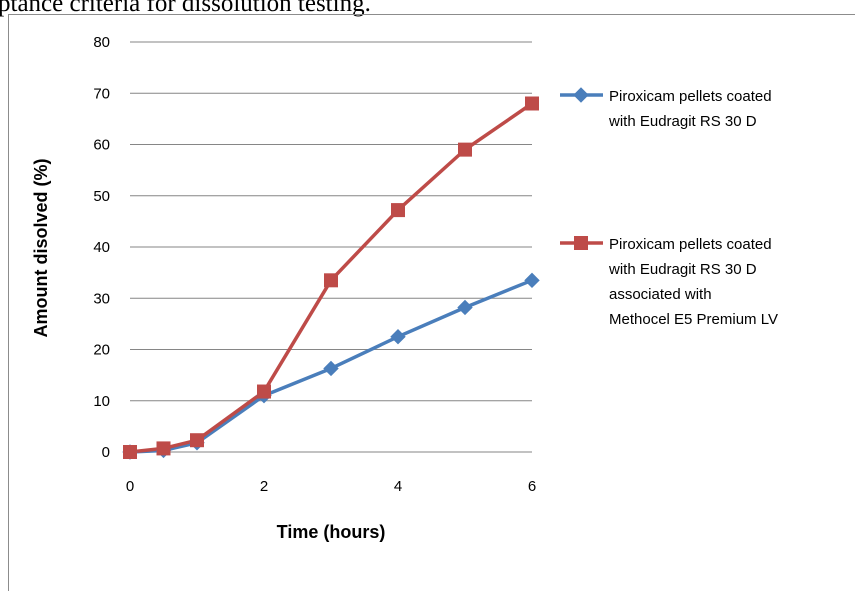 The image size is (855, 591). I want to click on legend-label-2: Methocel E5 Premium LV, so click(693, 319).